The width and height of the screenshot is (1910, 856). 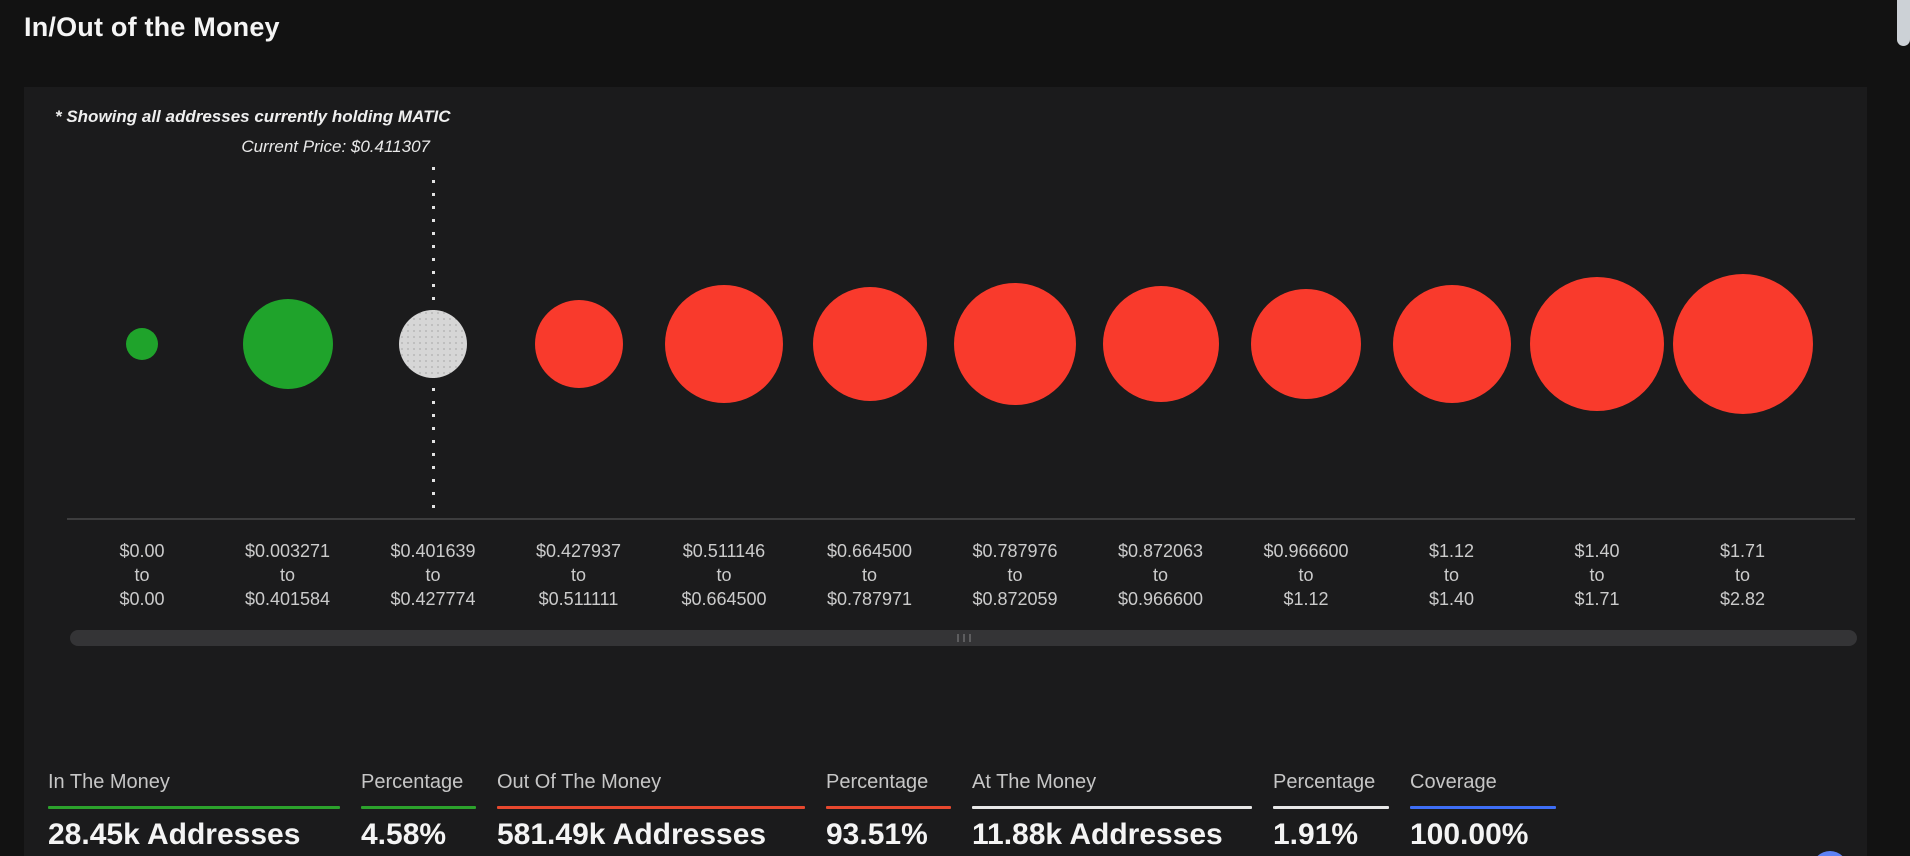 What do you see at coordinates (433, 551) in the screenshot?
I see `tick-range-from: $0.401639` at bounding box center [433, 551].